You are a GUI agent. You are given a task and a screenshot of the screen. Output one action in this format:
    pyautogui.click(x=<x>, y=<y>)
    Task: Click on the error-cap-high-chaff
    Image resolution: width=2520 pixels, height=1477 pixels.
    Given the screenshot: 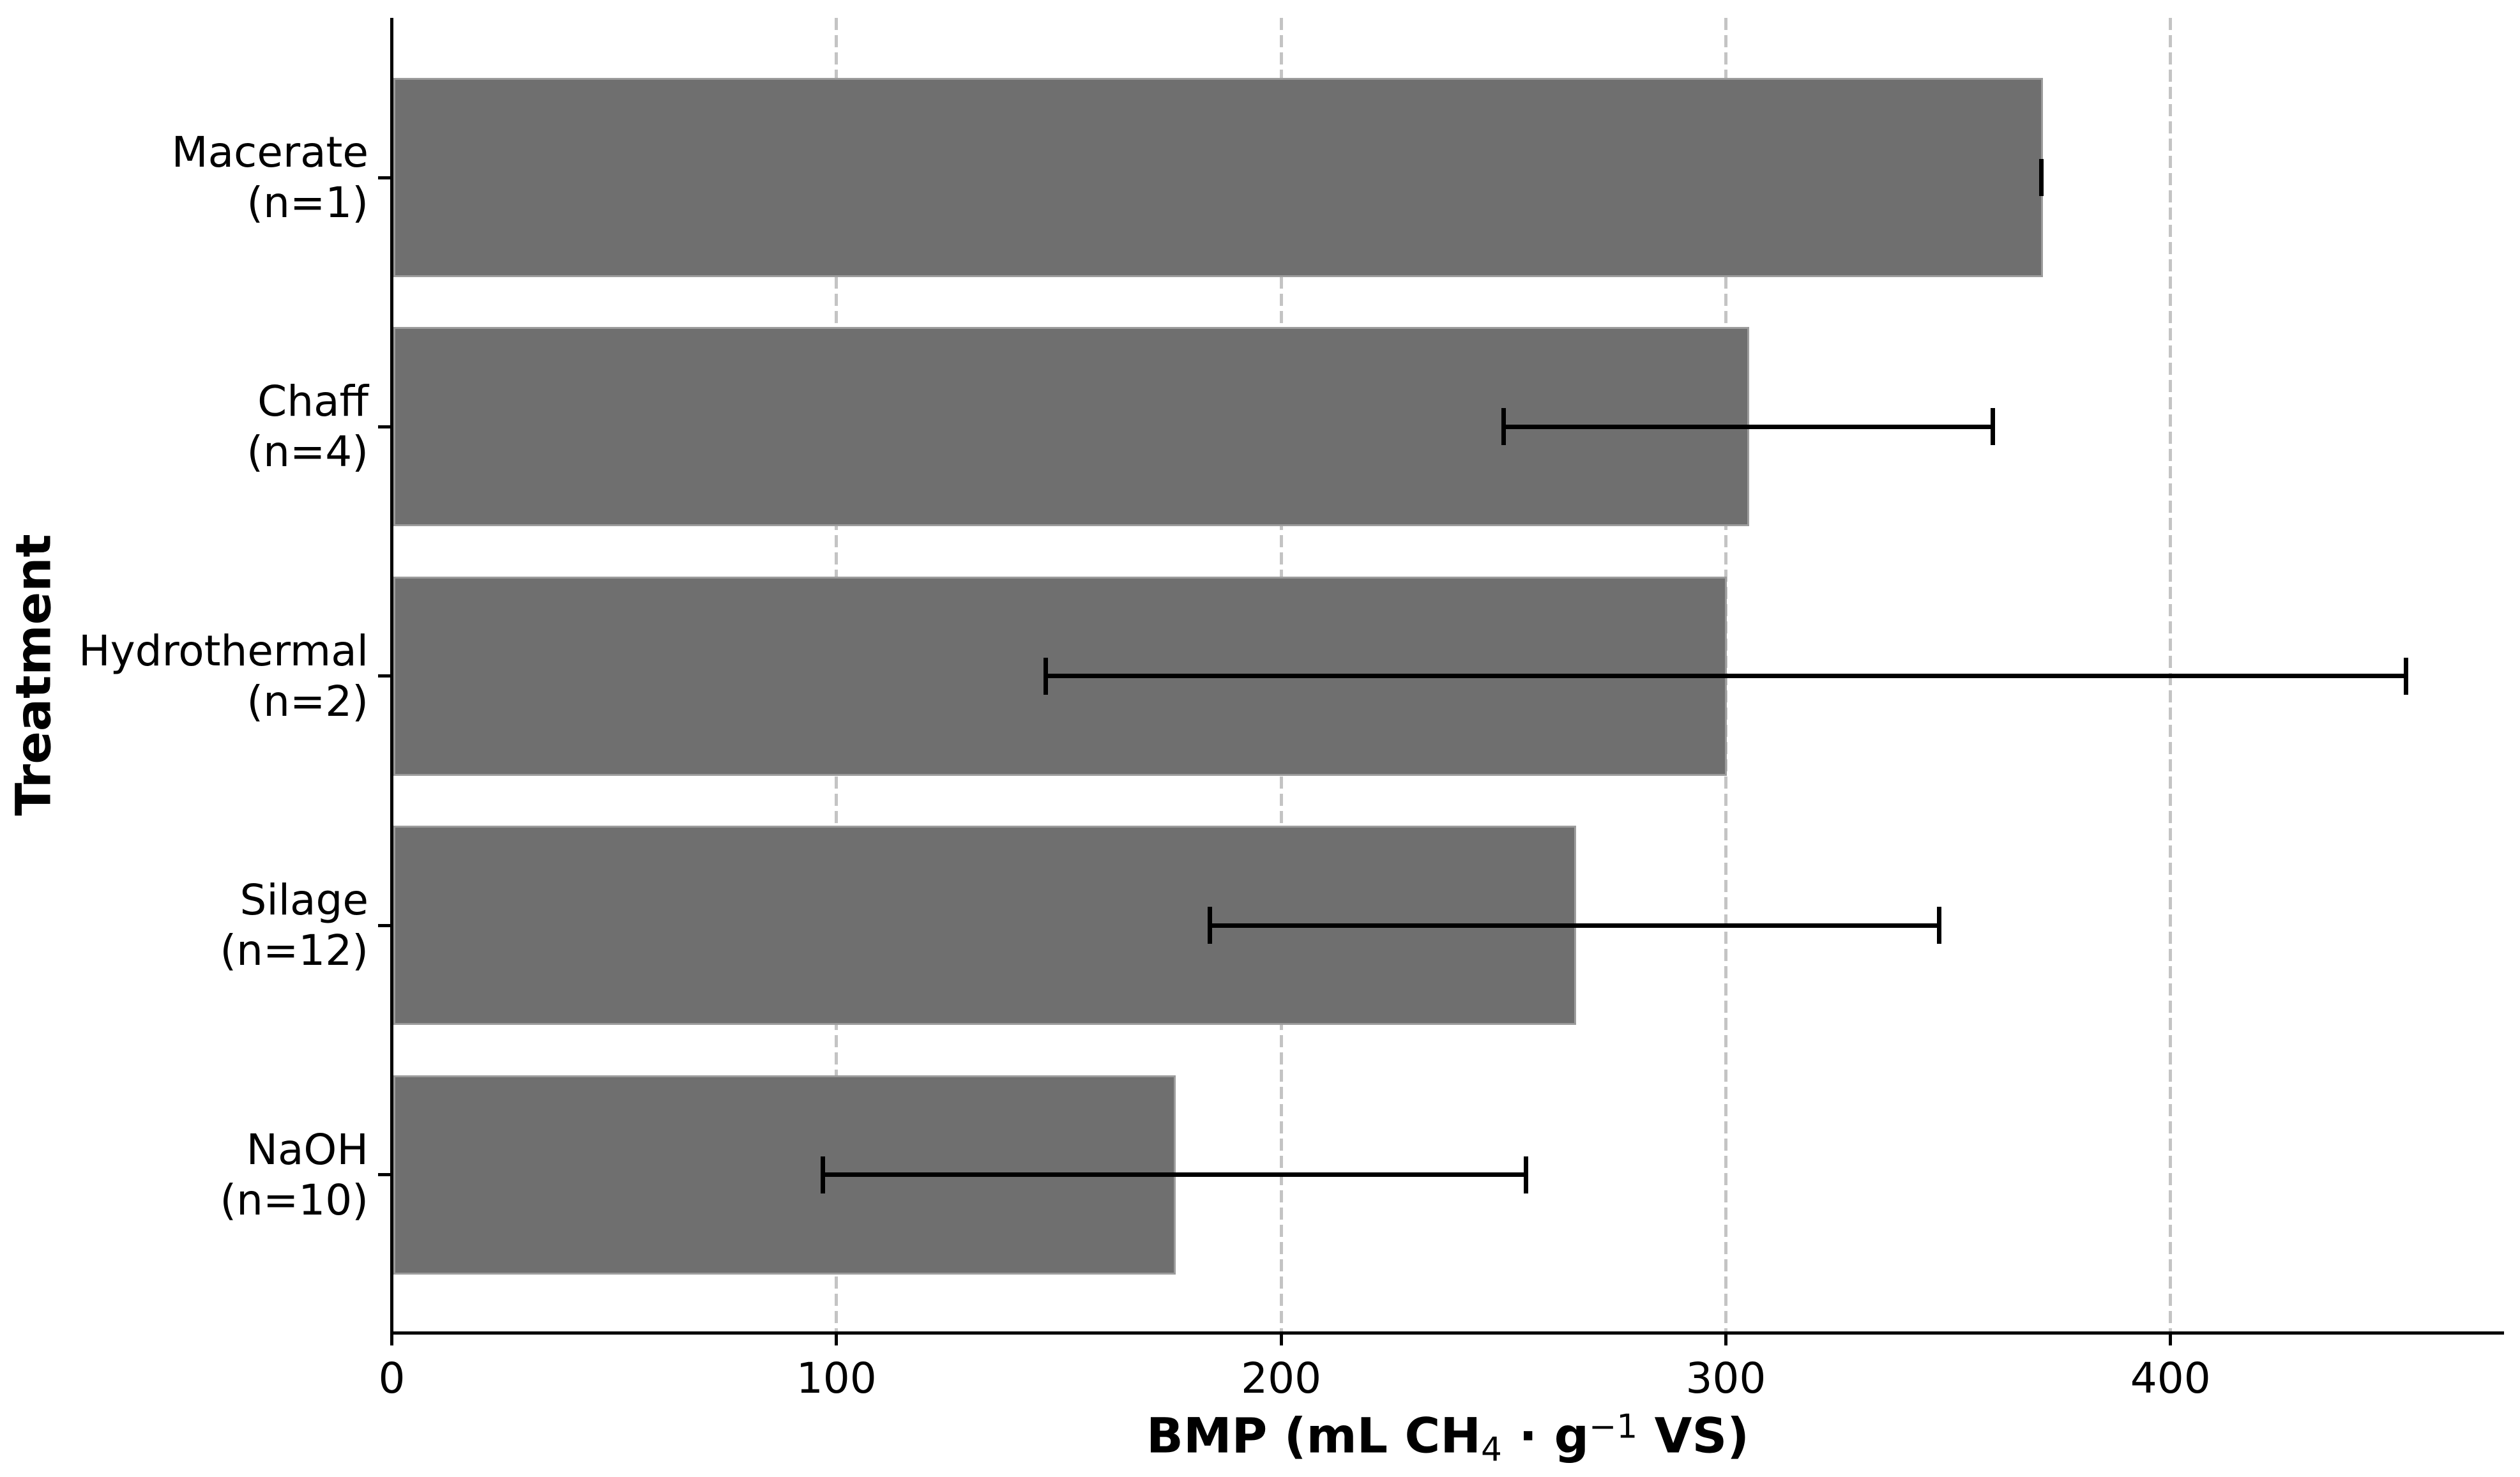 What is the action you would take?
    pyautogui.click(x=1992, y=427)
    